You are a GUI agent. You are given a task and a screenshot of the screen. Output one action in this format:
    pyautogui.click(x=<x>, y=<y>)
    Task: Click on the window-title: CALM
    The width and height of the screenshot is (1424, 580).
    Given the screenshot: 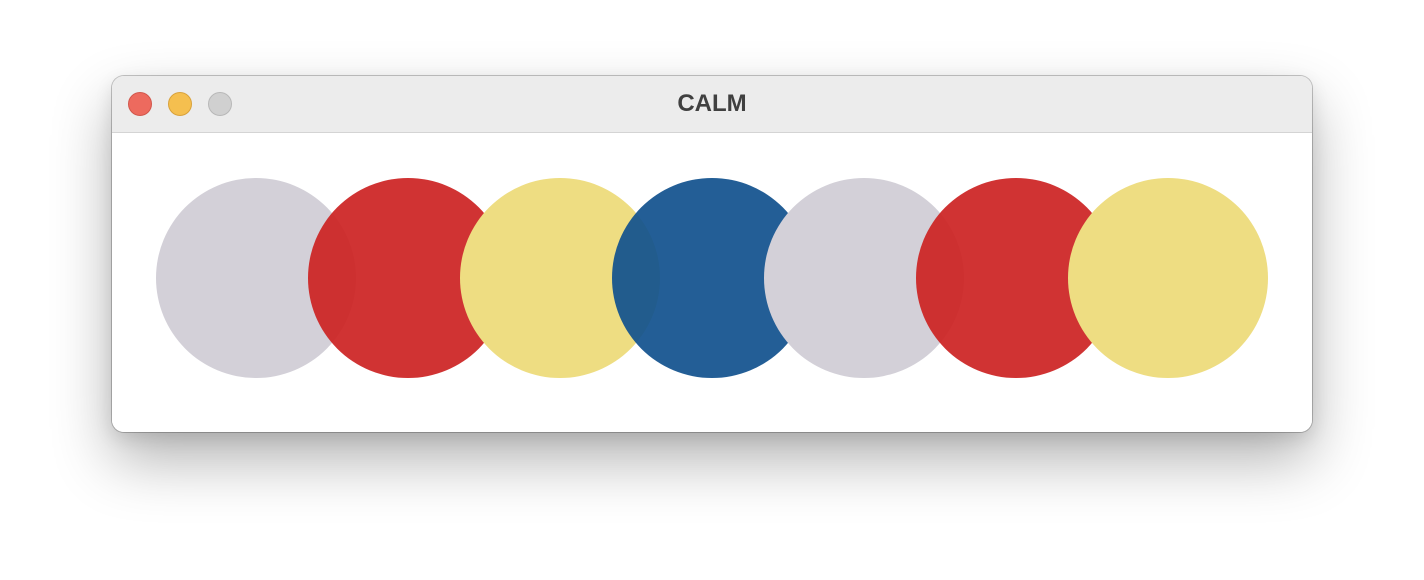 What is the action you would take?
    pyautogui.click(x=712, y=103)
    